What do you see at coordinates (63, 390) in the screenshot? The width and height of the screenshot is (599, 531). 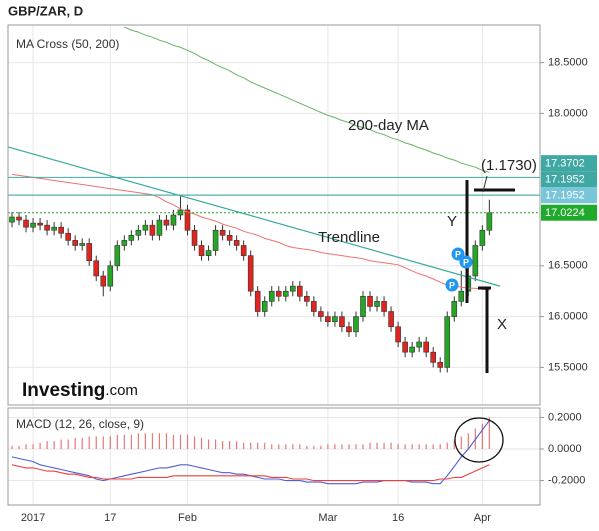 I see `logo-brand: Investing` at bounding box center [63, 390].